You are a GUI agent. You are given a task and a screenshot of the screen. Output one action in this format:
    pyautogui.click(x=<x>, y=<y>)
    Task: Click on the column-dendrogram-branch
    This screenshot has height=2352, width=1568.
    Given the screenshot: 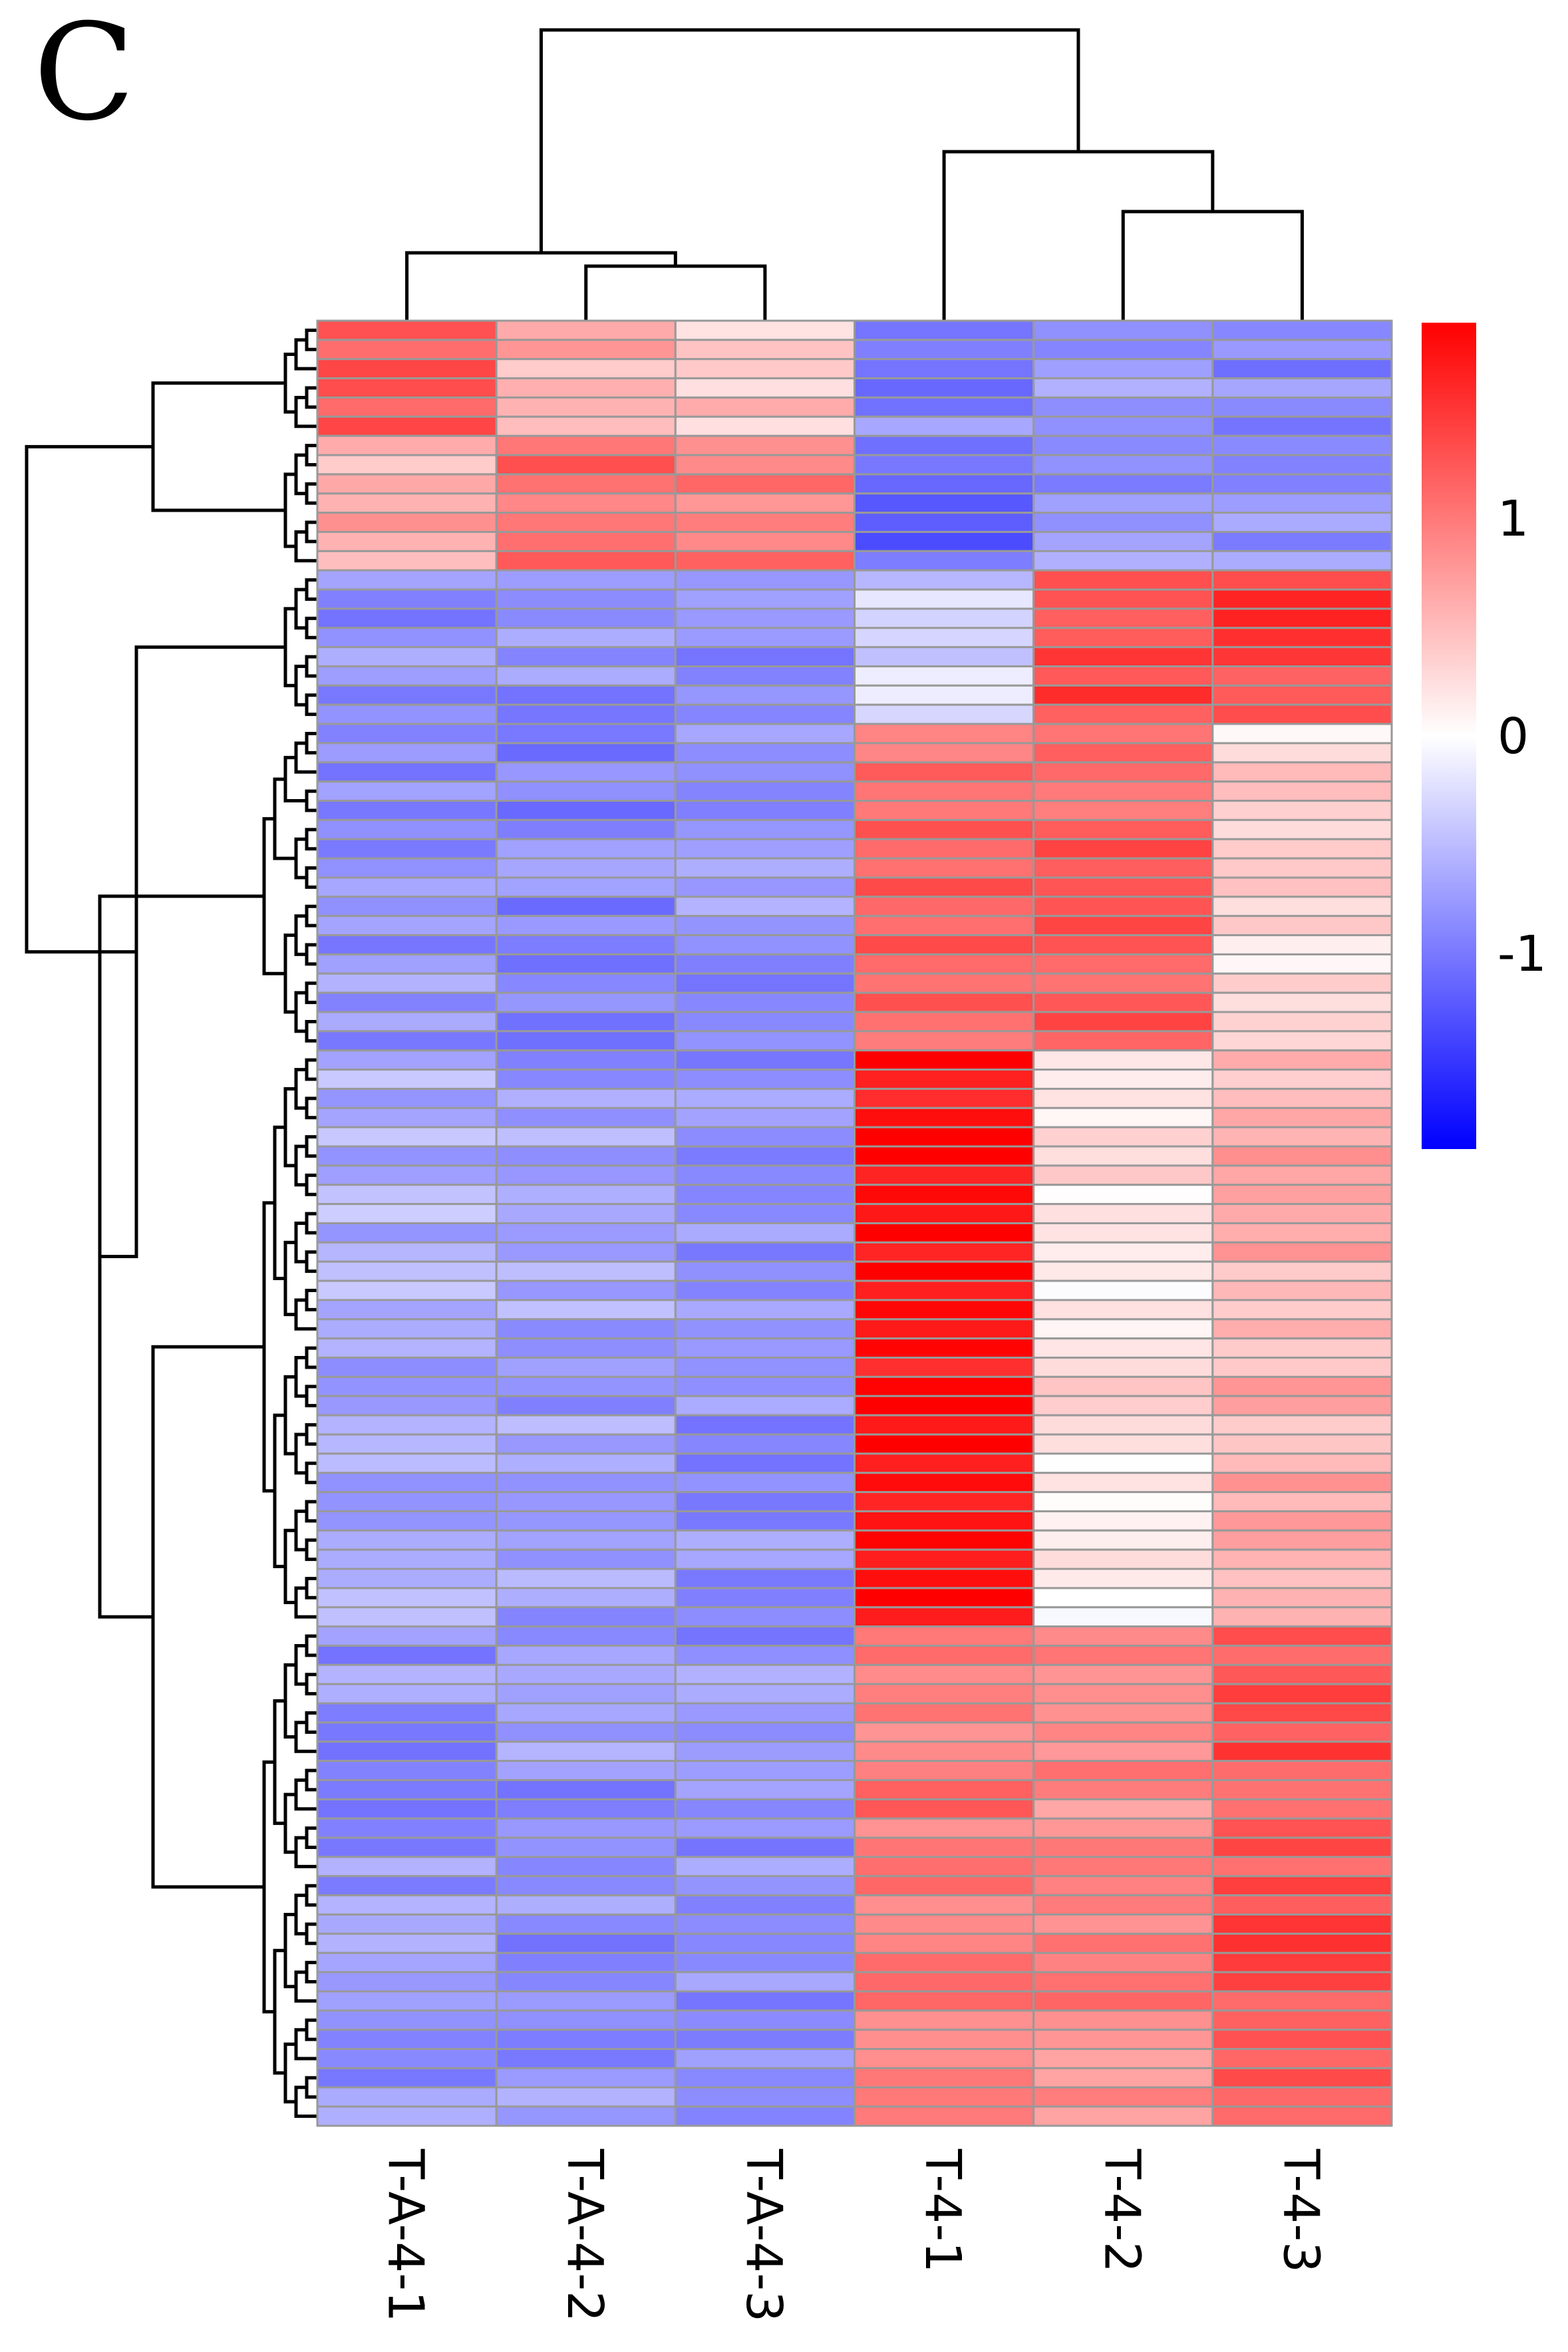 What is the action you would take?
    pyautogui.click(x=1212, y=265)
    